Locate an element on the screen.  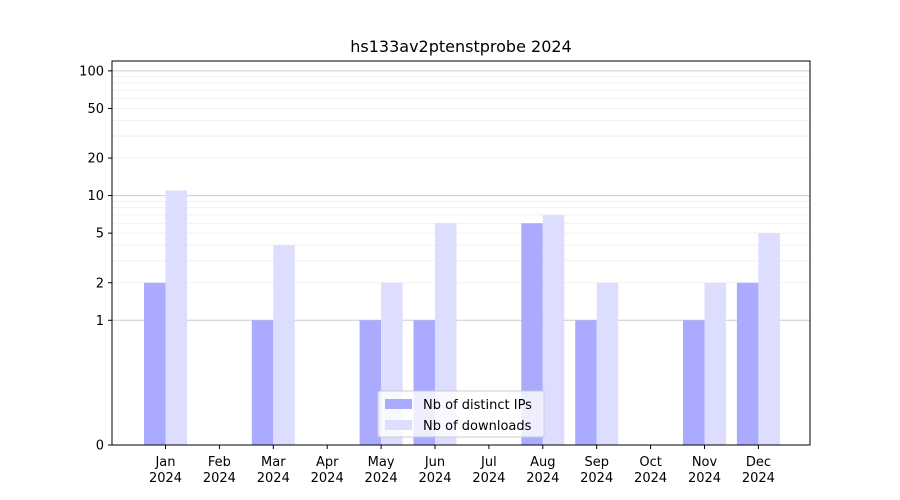
y-axis: 0 1 2 5 10 20 50 100 is located at coordinates (95, 259).